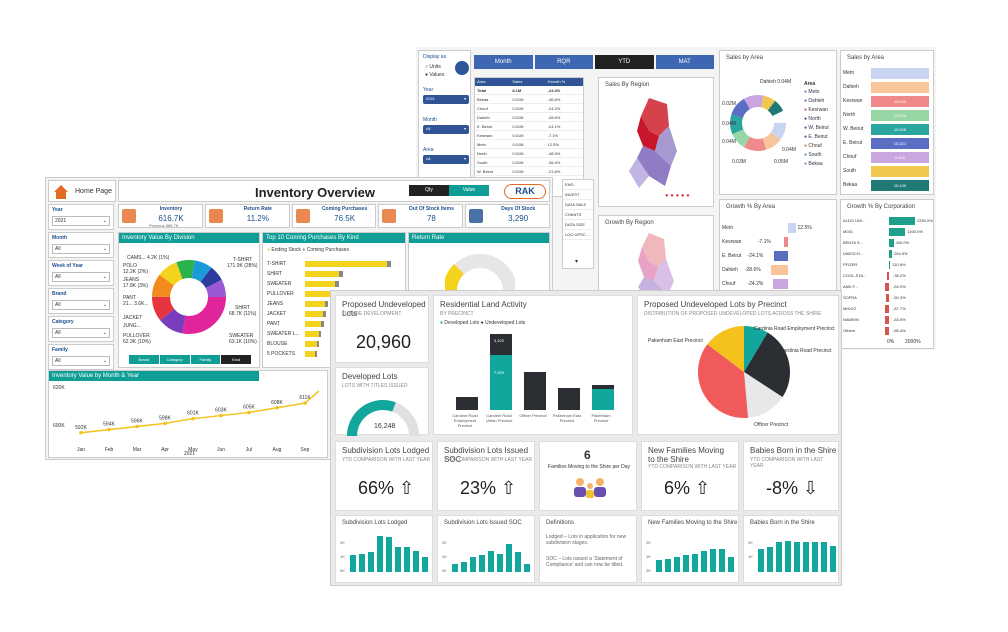 The image size is (1008, 632). Describe the element at coordinates (335, 354) in the screenshot. I see `purchases-row: 5 POCKETS` at that location.